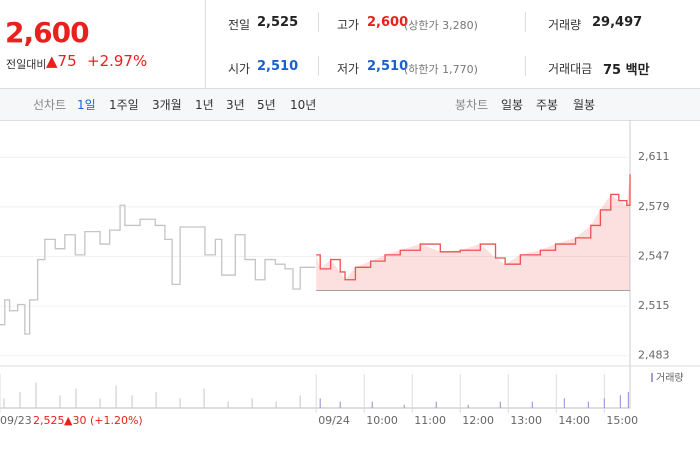 The height and width of the screenshot is (450, 700). I want to click on change-label: 전일대비, so click(26, 64).